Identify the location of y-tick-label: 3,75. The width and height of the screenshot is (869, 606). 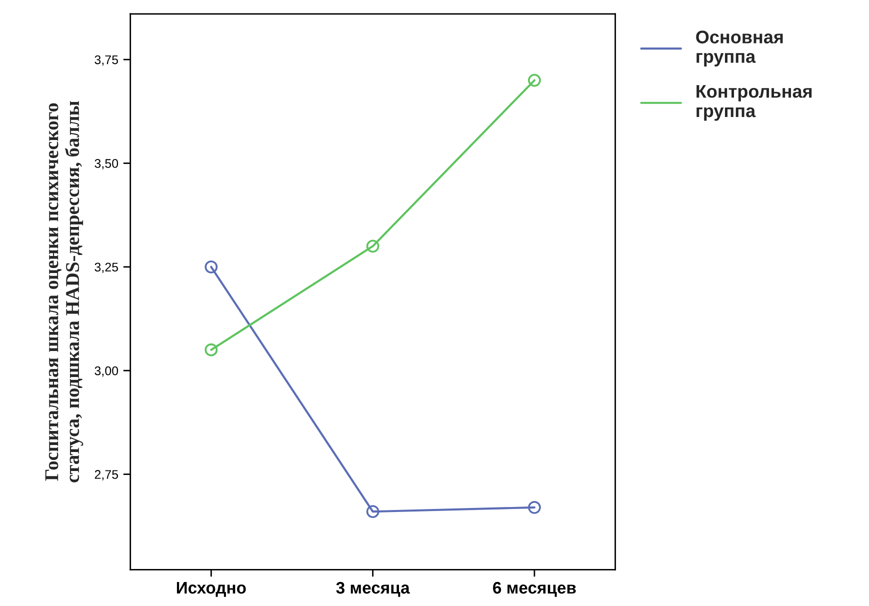
(106, 60).